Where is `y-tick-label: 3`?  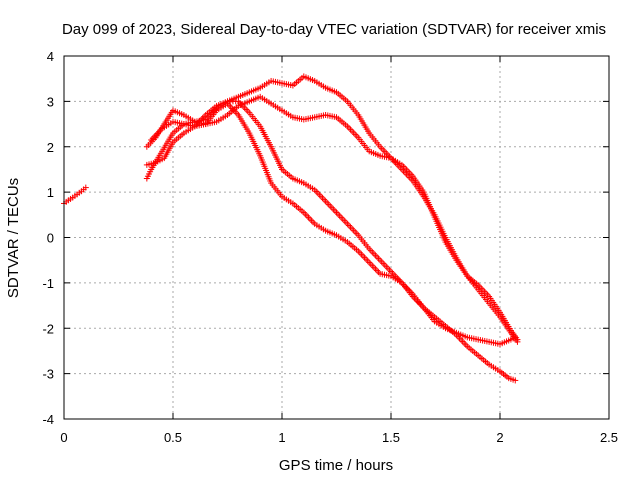
y-tick-label: 3 is located at coordinates (50, 101).